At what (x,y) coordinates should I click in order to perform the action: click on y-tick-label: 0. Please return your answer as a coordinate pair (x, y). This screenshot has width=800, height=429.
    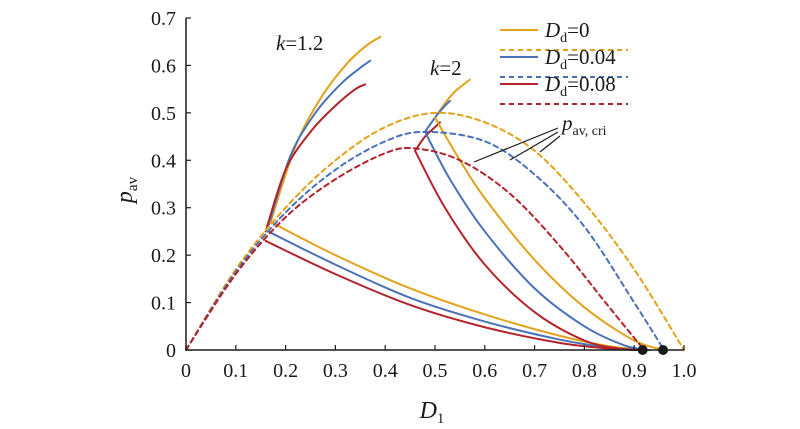
    Looking at the image, I should click on (171, 351).